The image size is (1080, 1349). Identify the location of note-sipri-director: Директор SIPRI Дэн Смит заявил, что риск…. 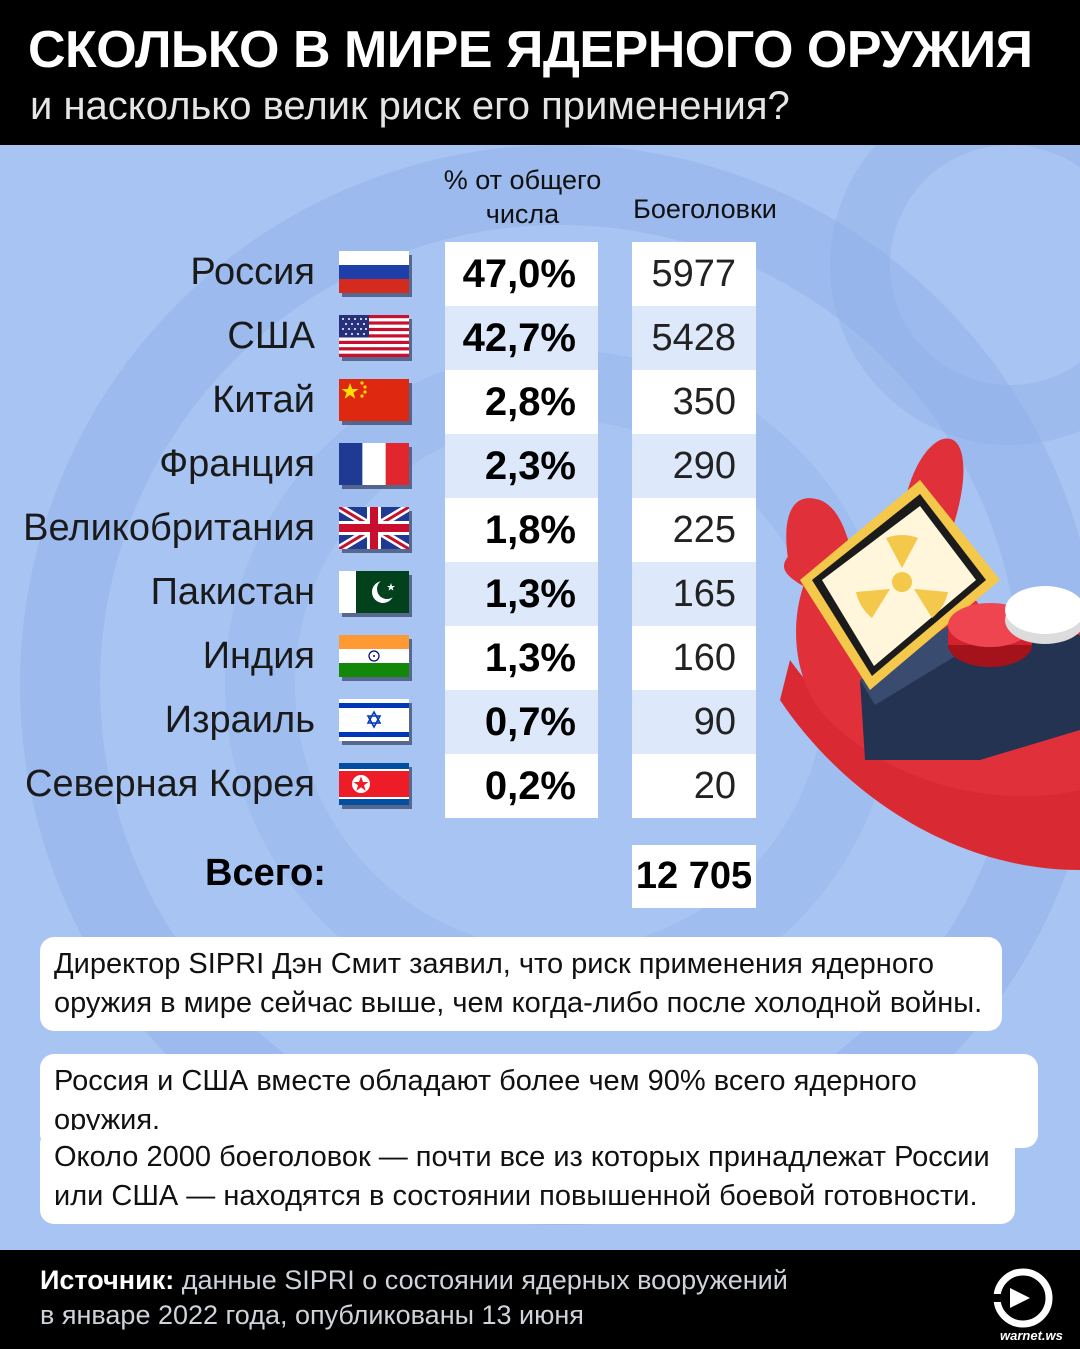
(521, 984).